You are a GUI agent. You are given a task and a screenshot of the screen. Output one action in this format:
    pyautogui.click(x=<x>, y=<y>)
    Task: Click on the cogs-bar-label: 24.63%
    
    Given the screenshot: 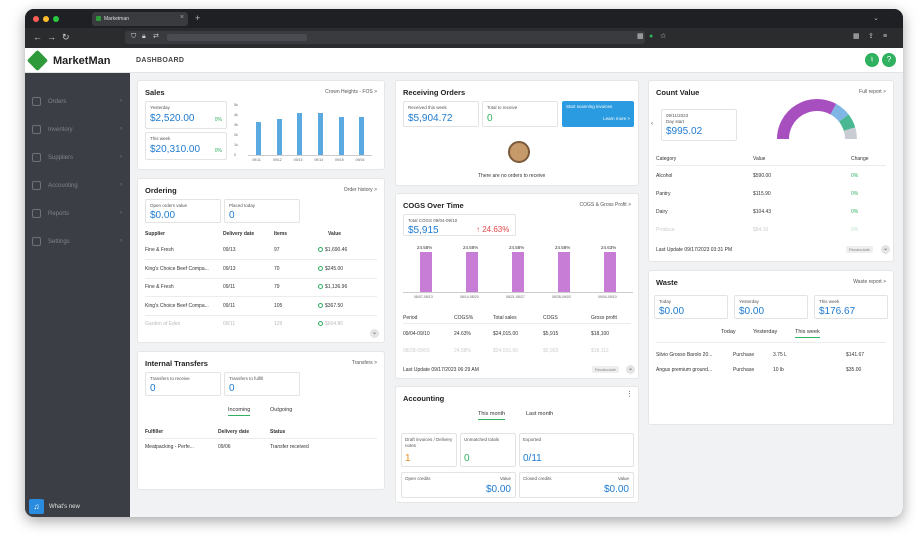 What is the action you would take?
    pyautogui.click(x=609, y=247)
    